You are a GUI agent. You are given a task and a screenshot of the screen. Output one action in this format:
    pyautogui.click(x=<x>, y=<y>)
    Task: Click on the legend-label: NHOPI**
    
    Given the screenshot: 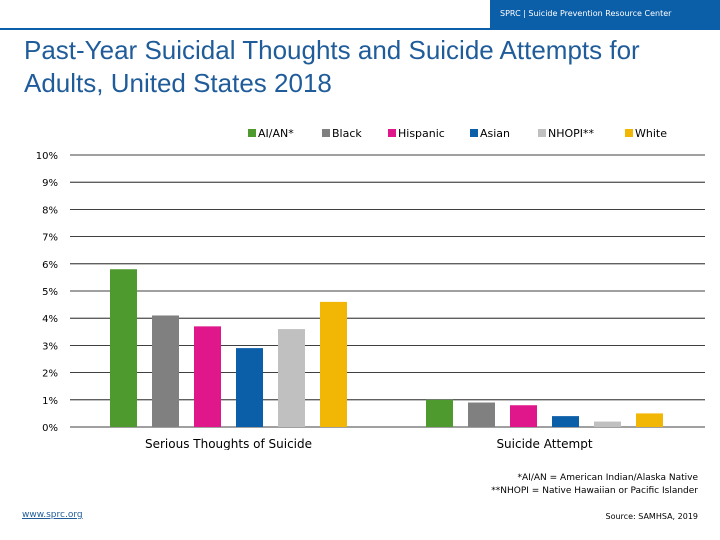 What is the action you would take?
    pyautogui.click(x=571, y=133)
    